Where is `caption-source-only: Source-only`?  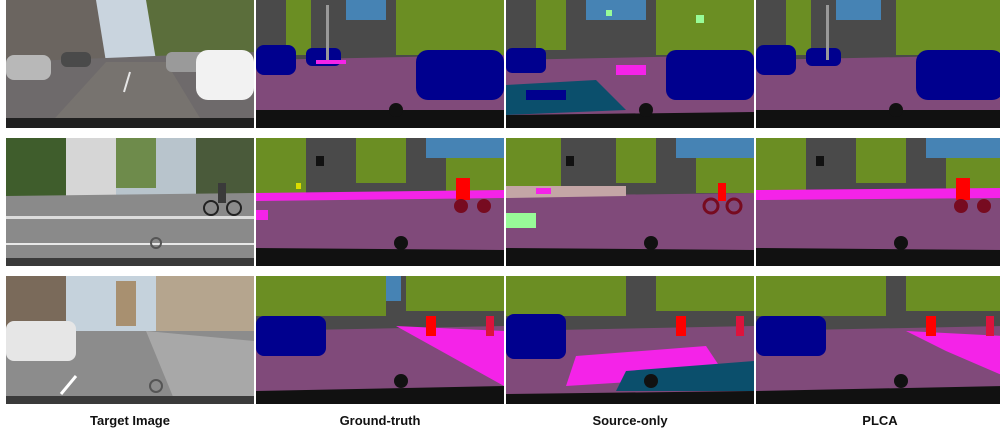 caption-source-only: Source-only is located at coordinates (630, 420).